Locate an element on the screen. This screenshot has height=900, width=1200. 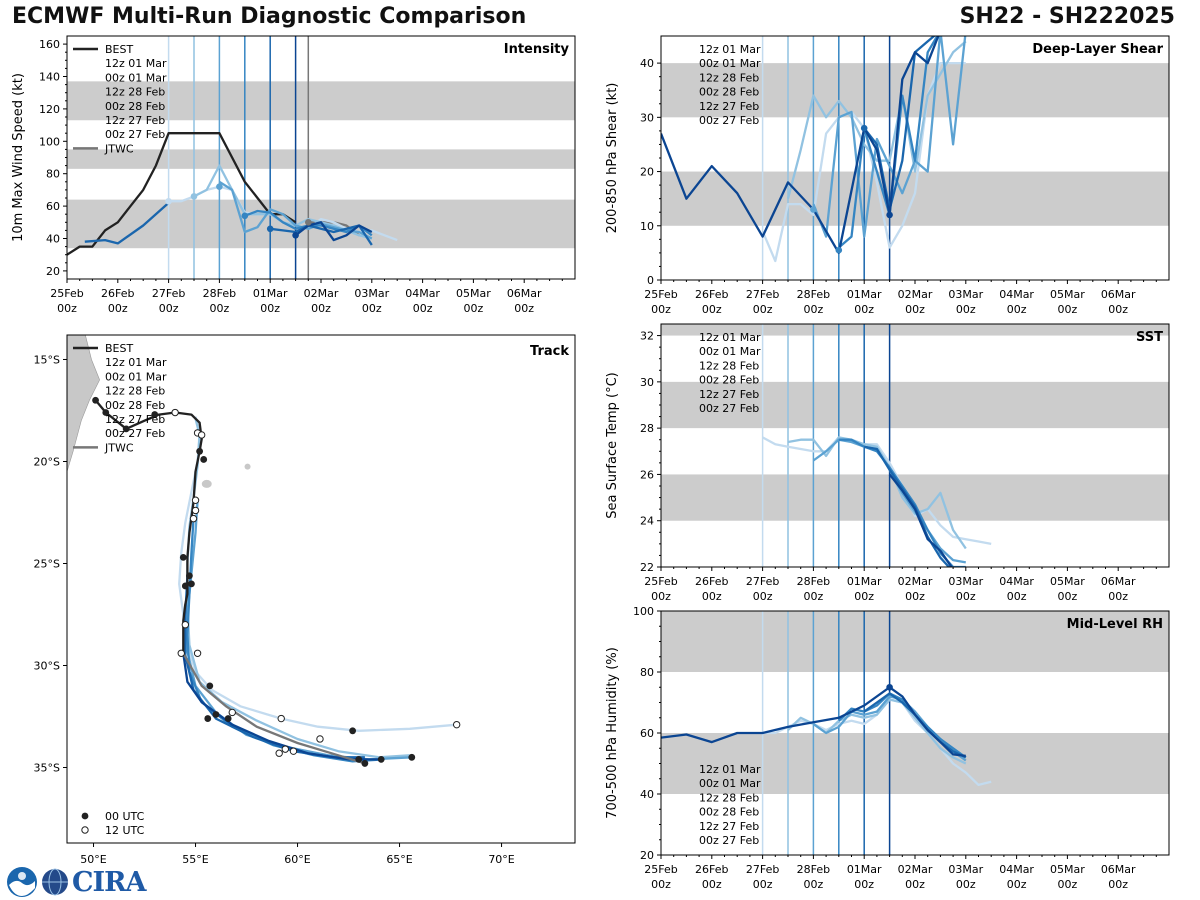
y-tick-label: 120 is located at coordinates (49, 109).